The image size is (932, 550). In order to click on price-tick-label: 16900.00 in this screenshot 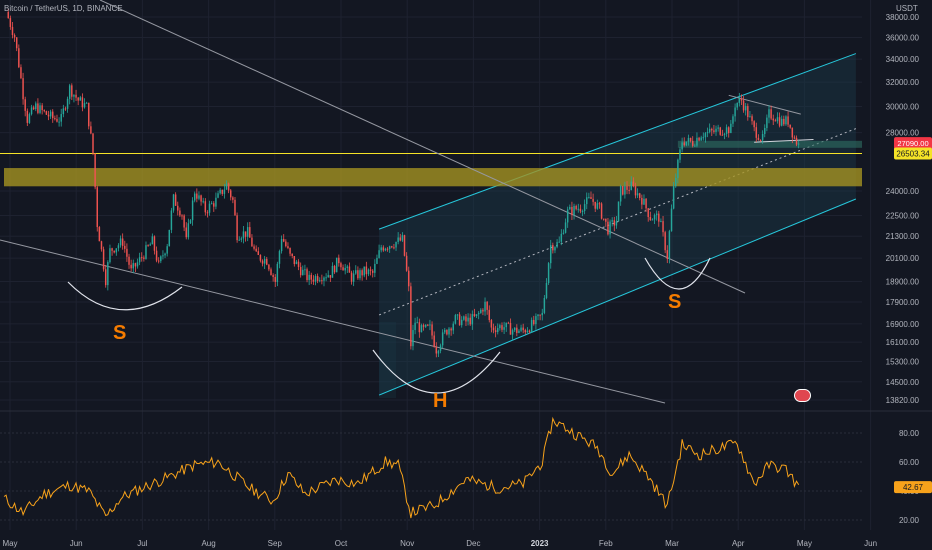, I will do `click(903, 324)`.